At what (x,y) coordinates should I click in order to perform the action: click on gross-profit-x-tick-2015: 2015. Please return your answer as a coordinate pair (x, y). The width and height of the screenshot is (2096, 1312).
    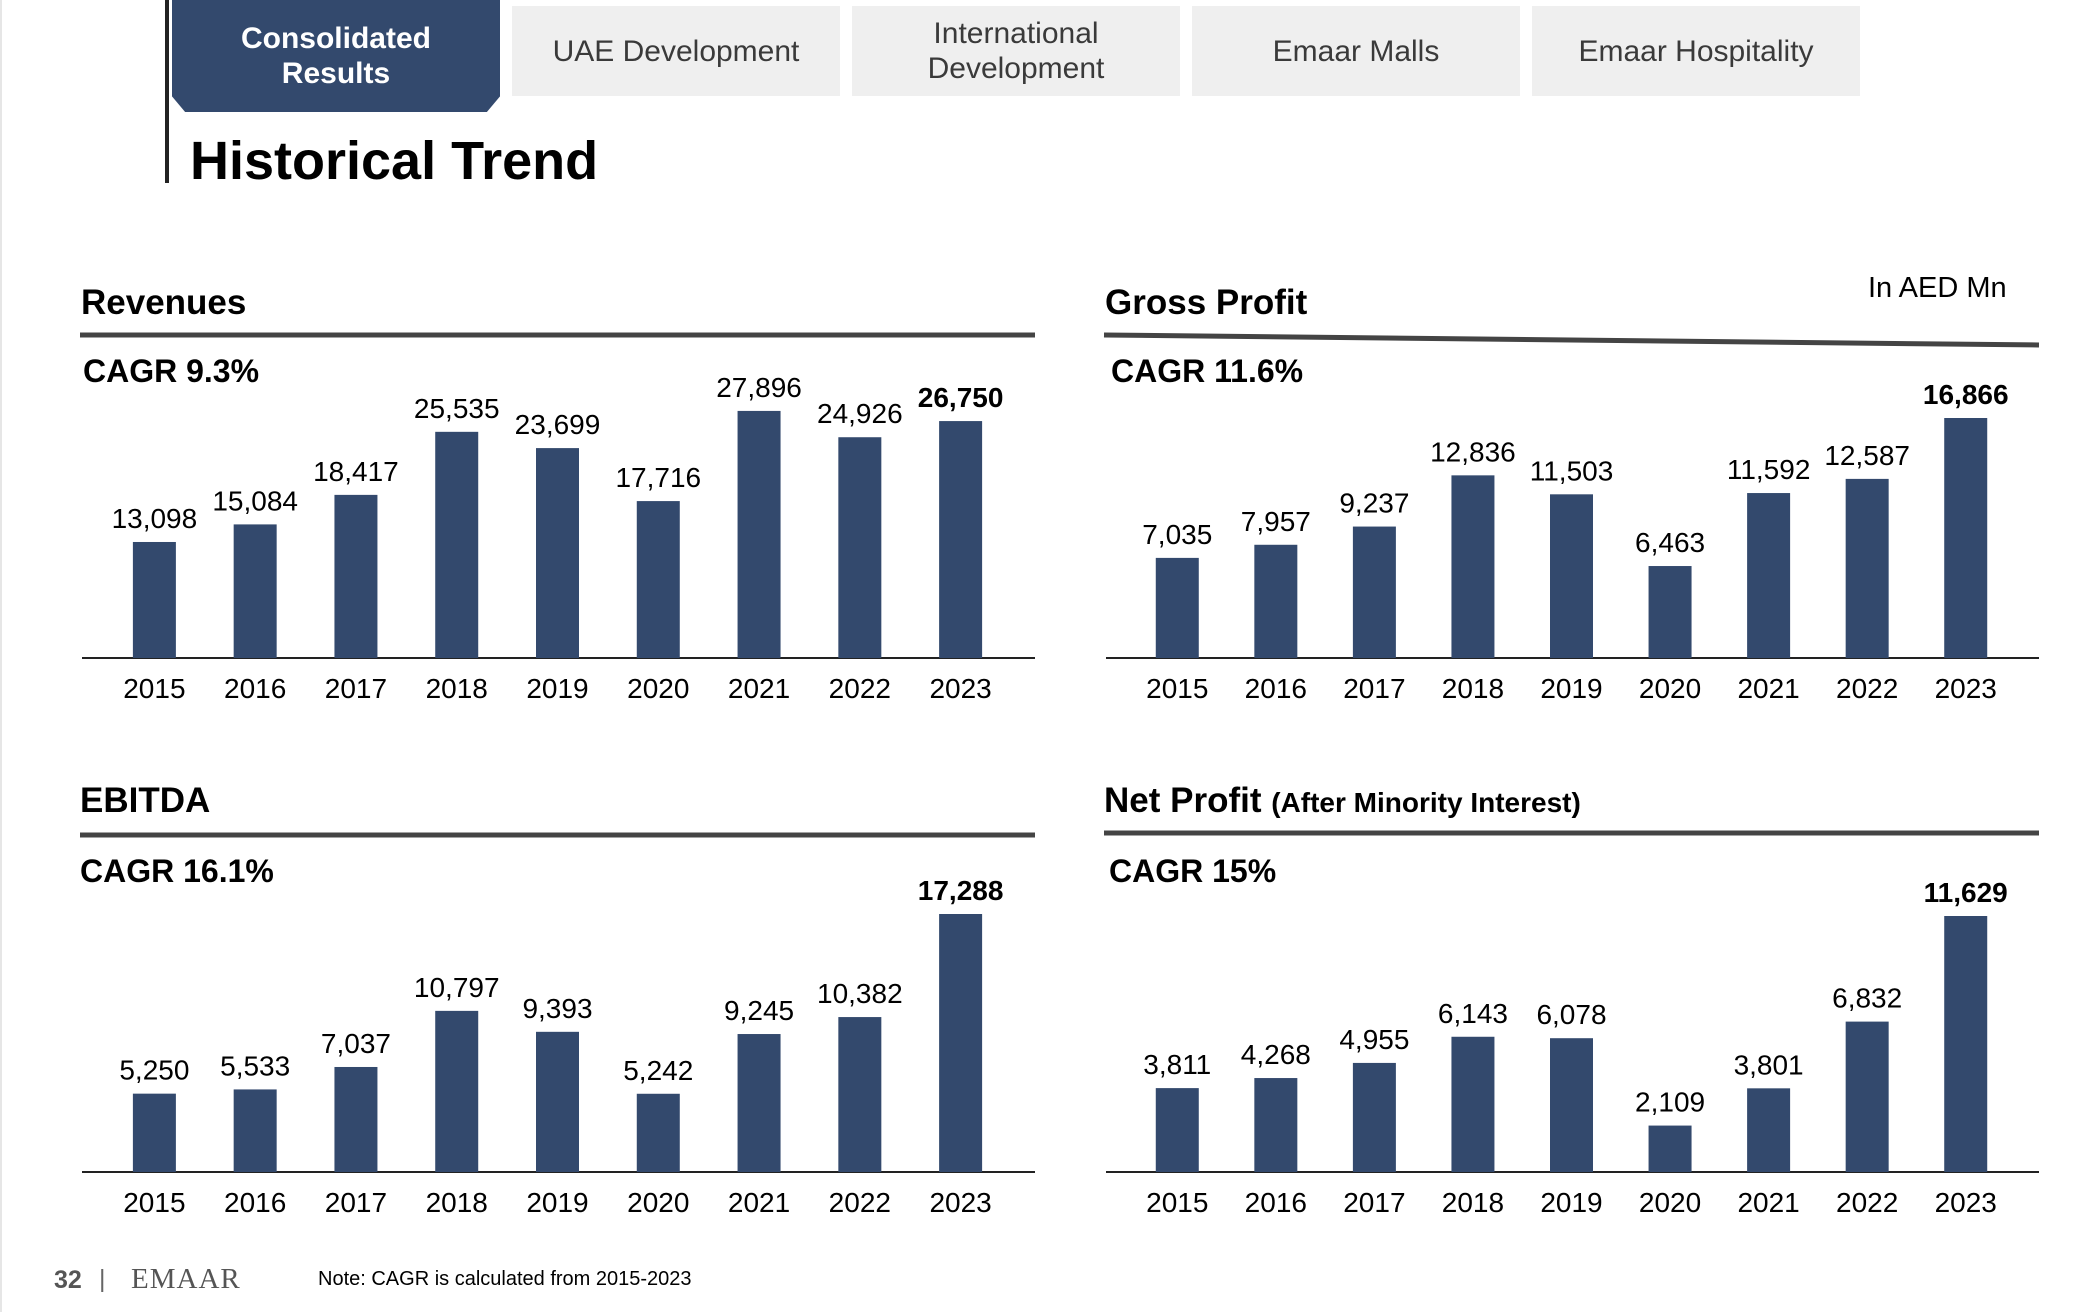
    Looking at the image, I should click on (1177, 688).